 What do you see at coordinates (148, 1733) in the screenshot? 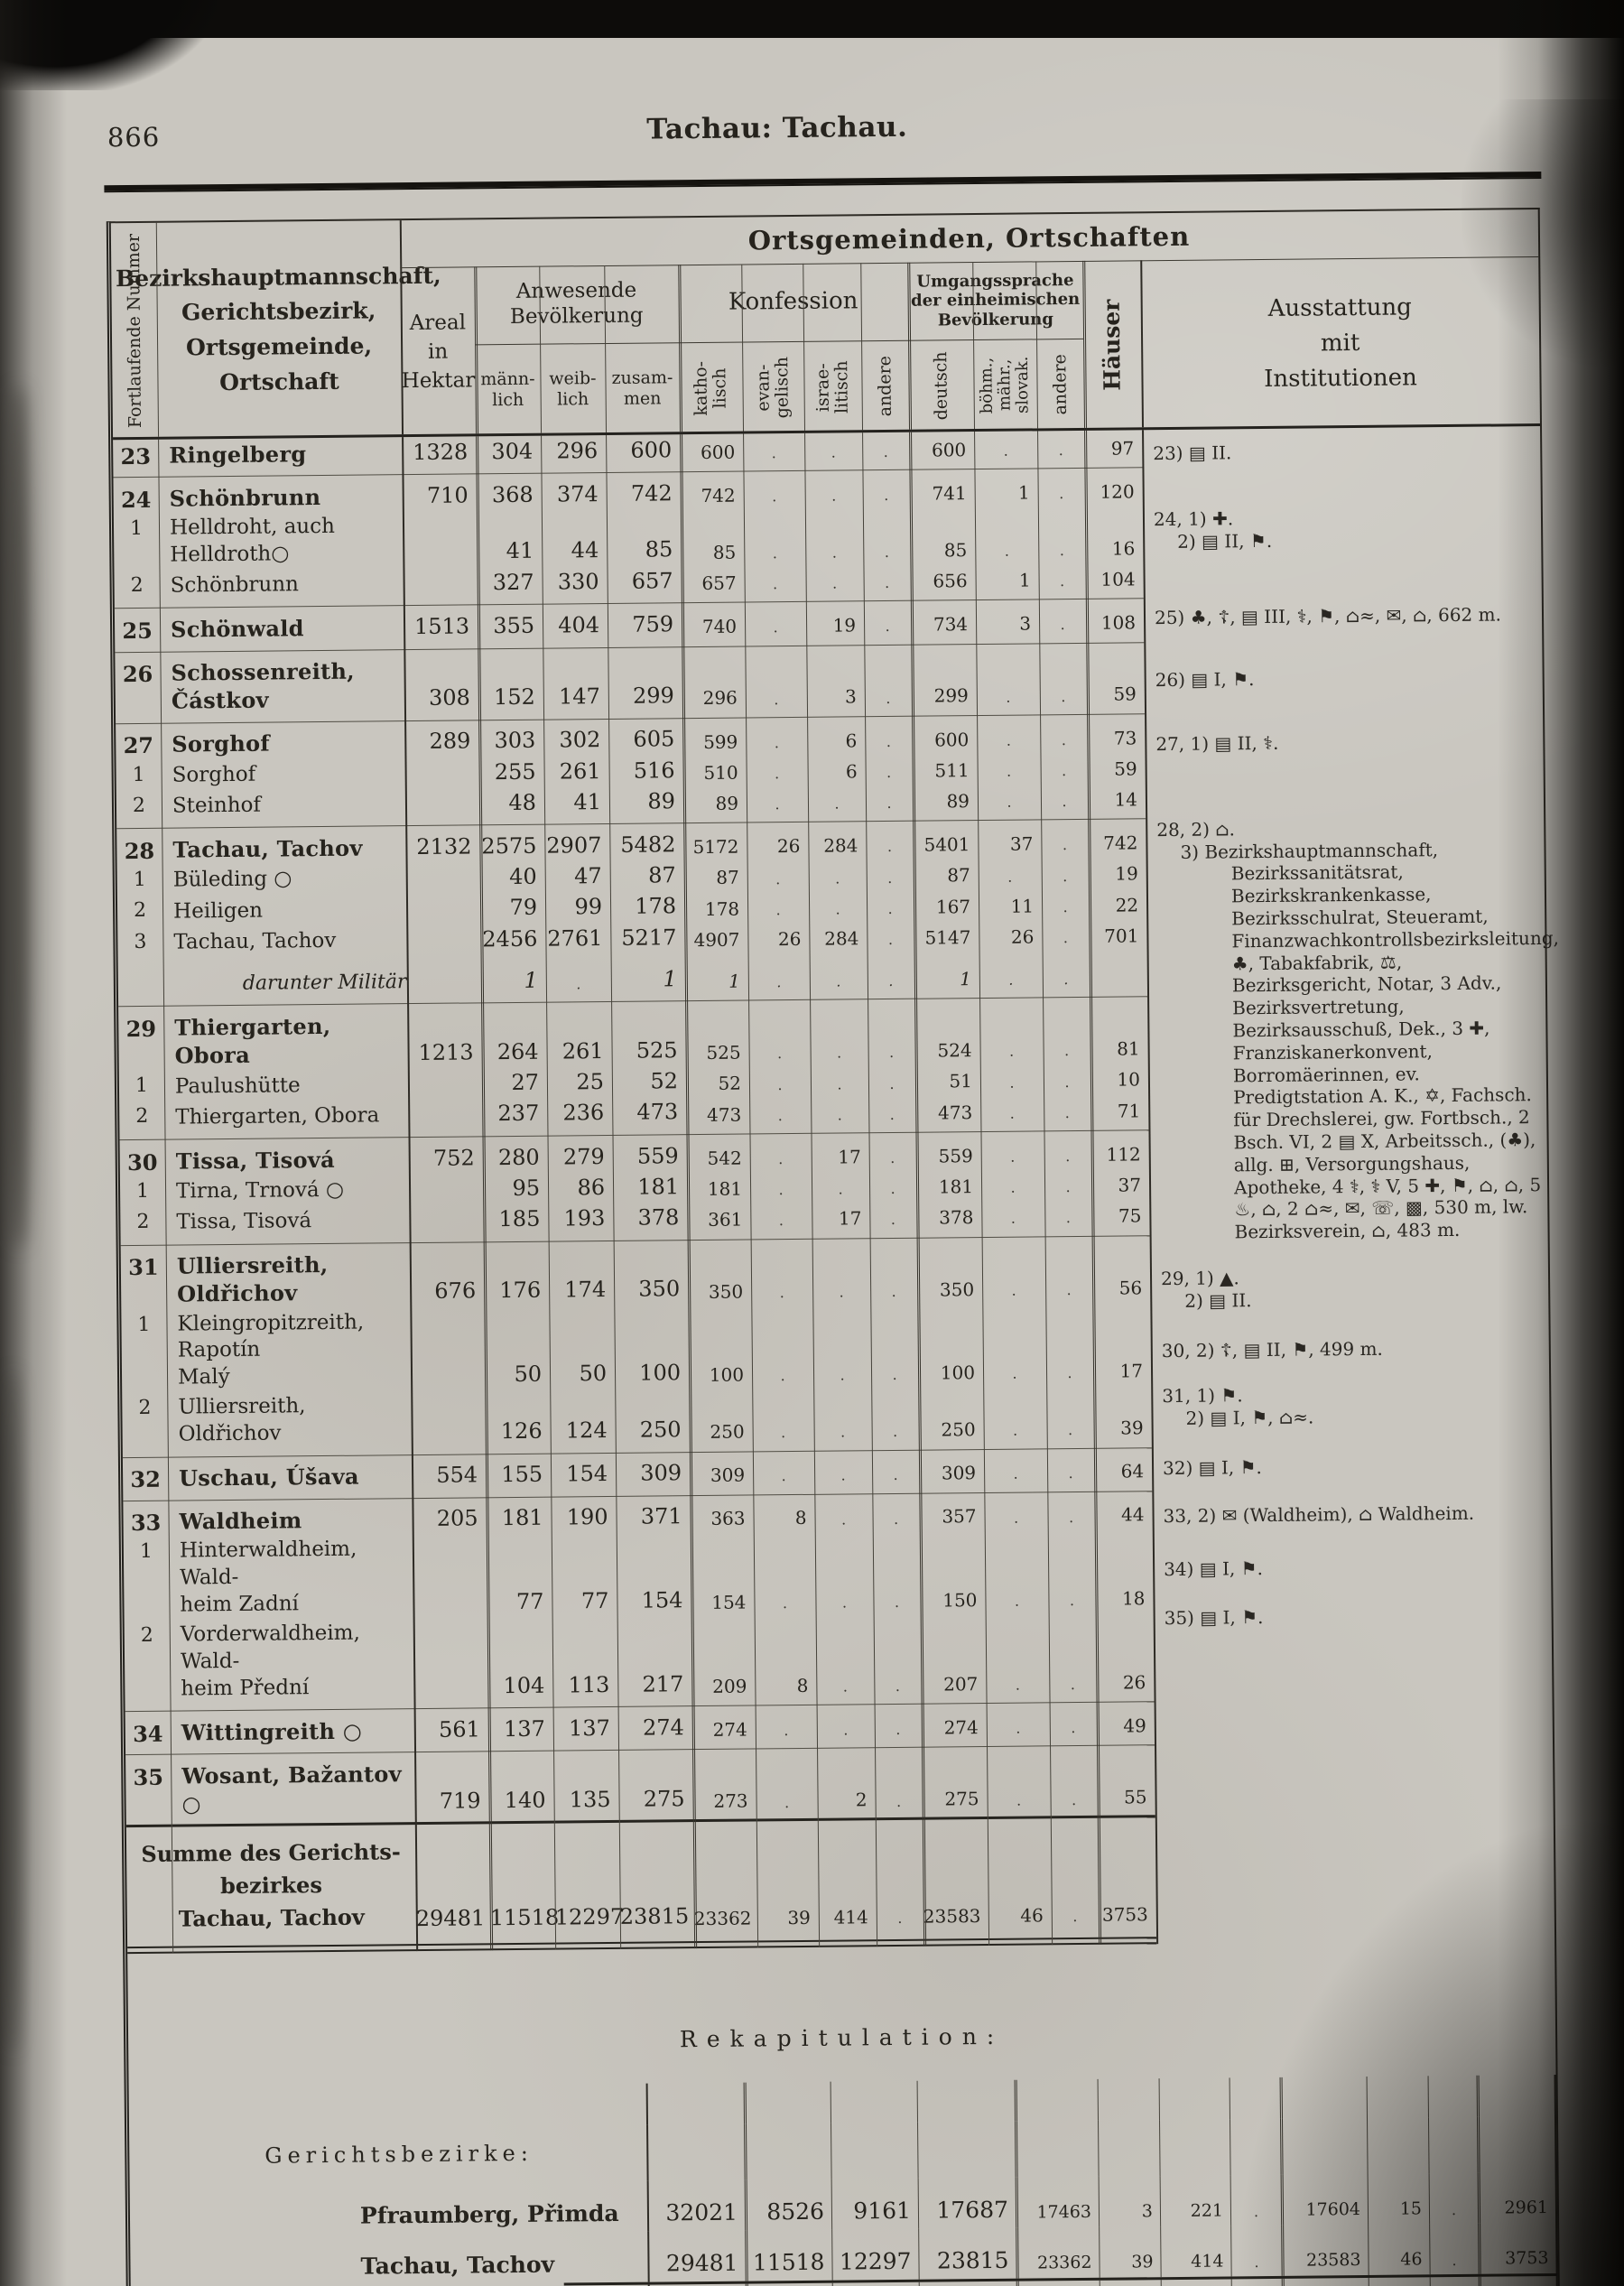
I see `row-number: 34` at bounding box center [148, 1733].